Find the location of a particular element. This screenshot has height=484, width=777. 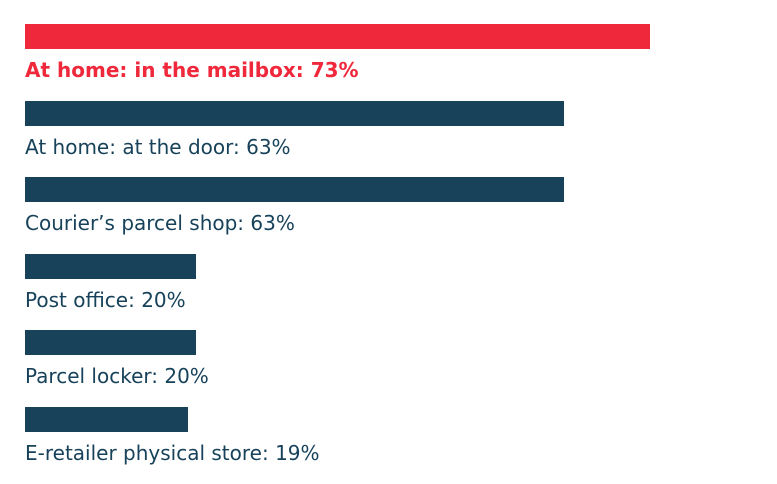

bar-row: At home: in the mailbox: 73% is located at coordinates (337, 53).